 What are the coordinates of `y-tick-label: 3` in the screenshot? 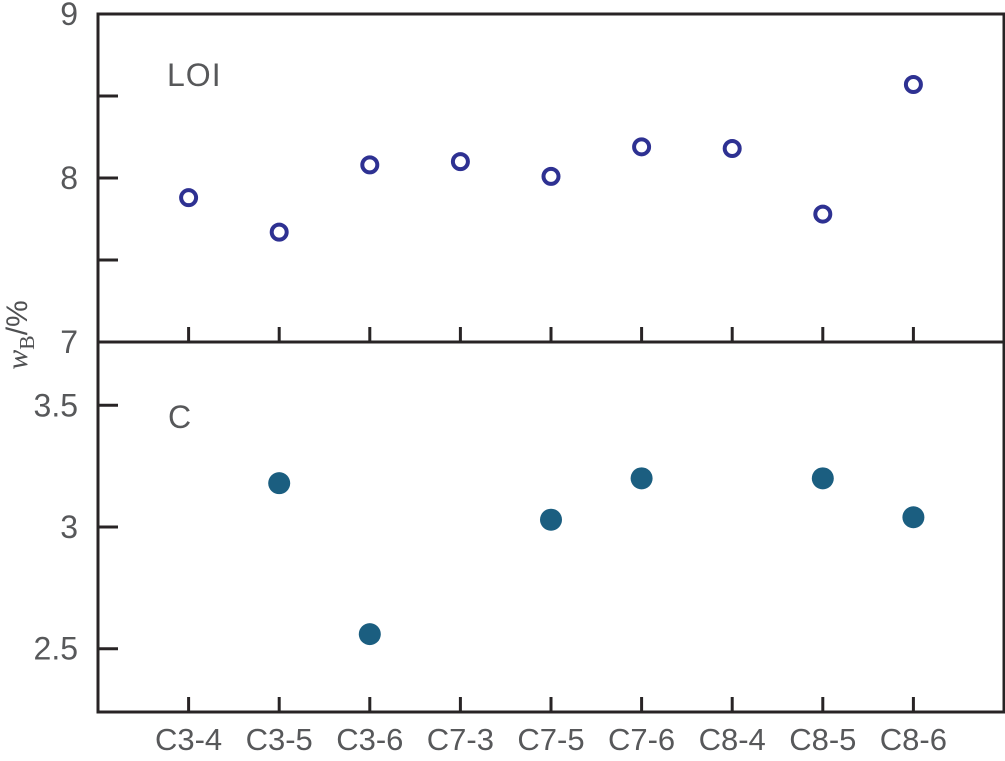 It's located at (69, 527).